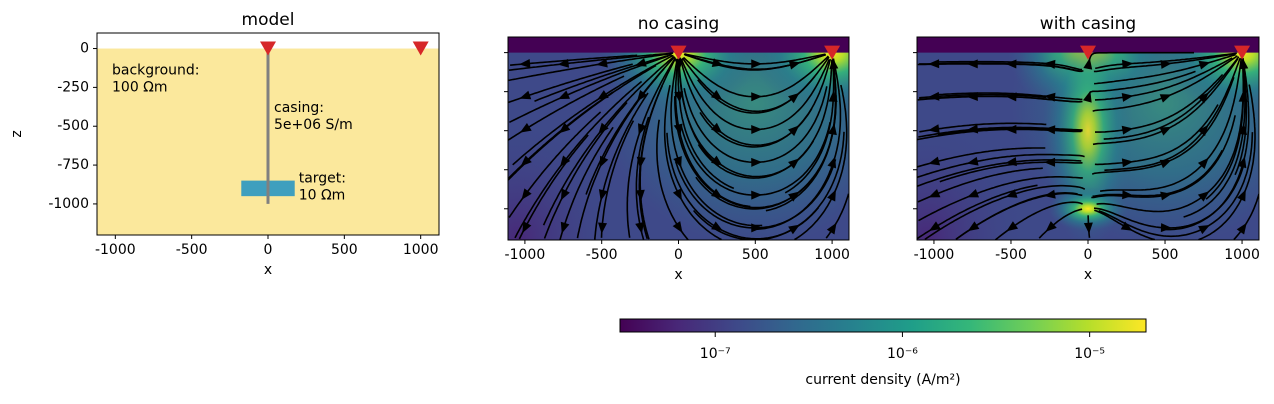 The width and height of the screenshot is (1274, 404). Describe the element at coordinates (140, 88) in the screenshot. I see `annotation: 100 Ωm` at that location.